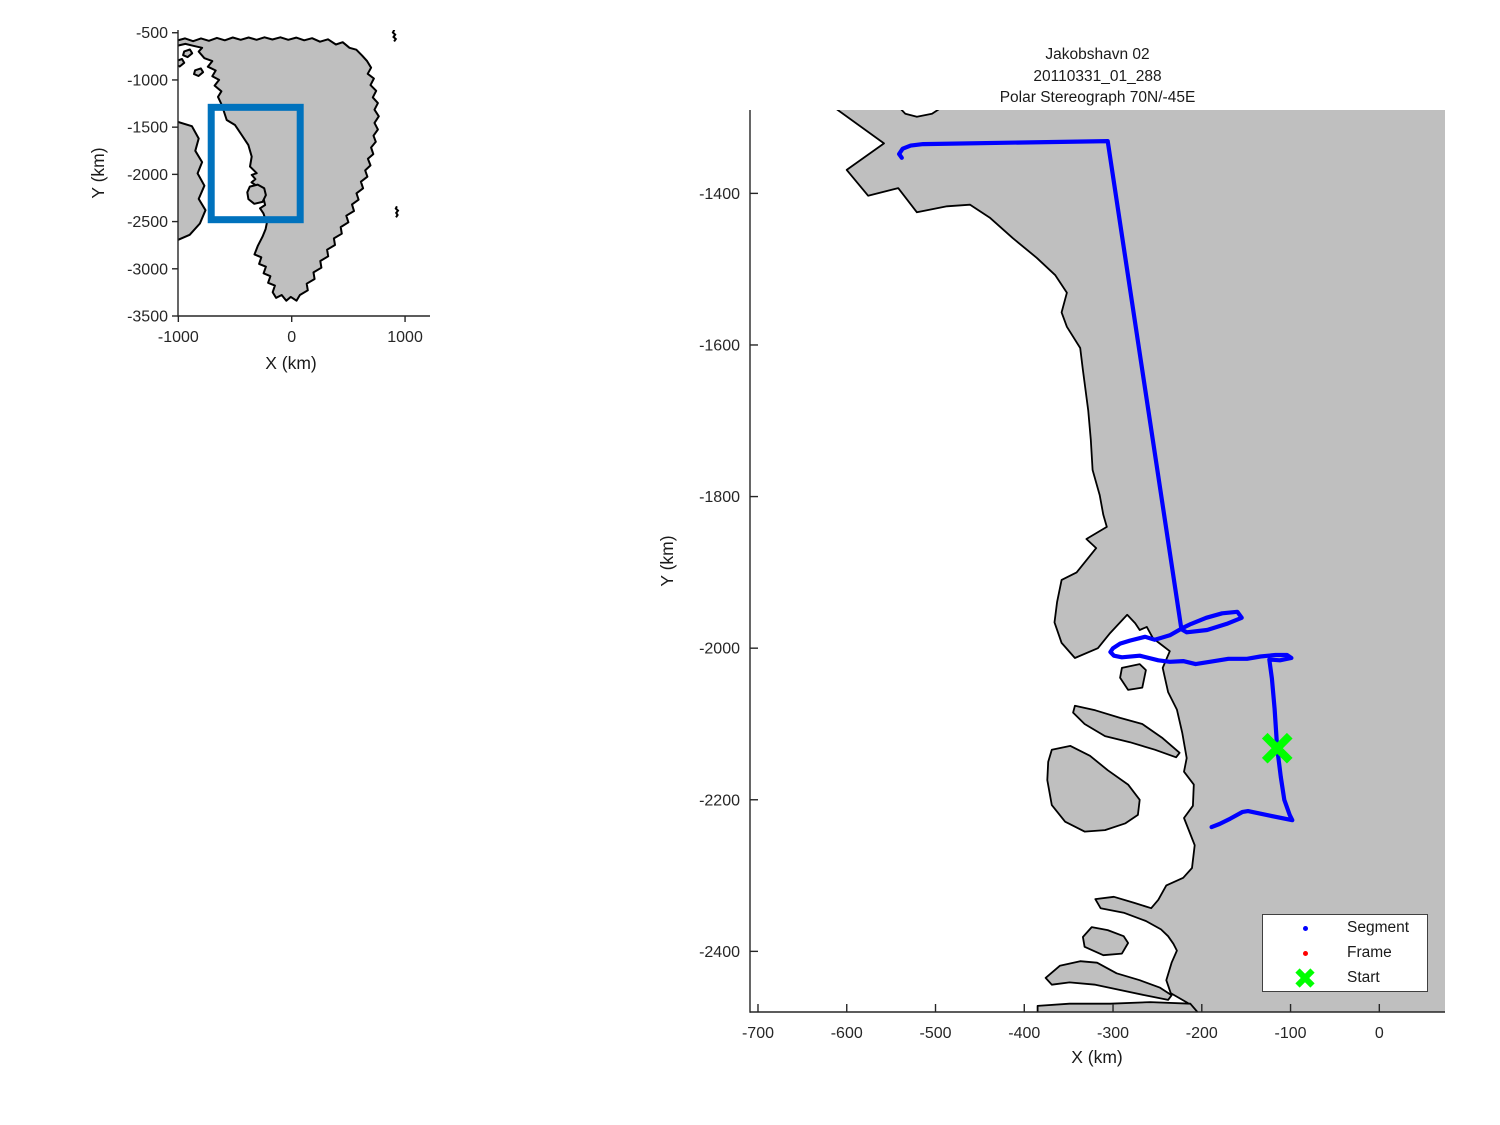 The height and width of the screenshot is (1125, 1500). Describe the element at coordinates (255, 163) in the screenshot. I see `roi-rectangle` at that location.